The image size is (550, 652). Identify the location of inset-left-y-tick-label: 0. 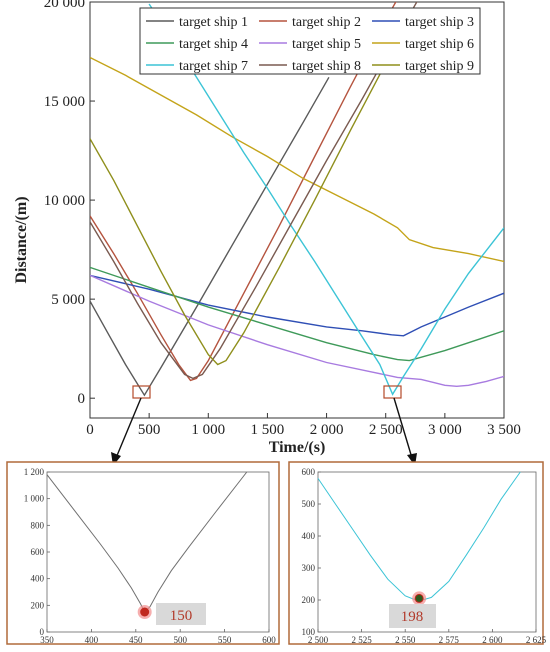
(42, 632).